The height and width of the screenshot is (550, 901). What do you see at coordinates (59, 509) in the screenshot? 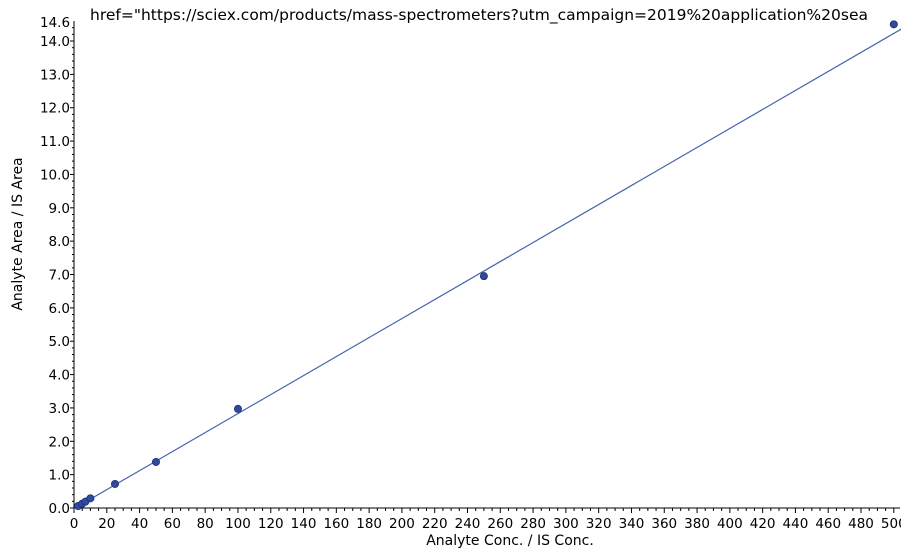
I see `y-tick-label: 0.0` at bounding box center [59, 509].